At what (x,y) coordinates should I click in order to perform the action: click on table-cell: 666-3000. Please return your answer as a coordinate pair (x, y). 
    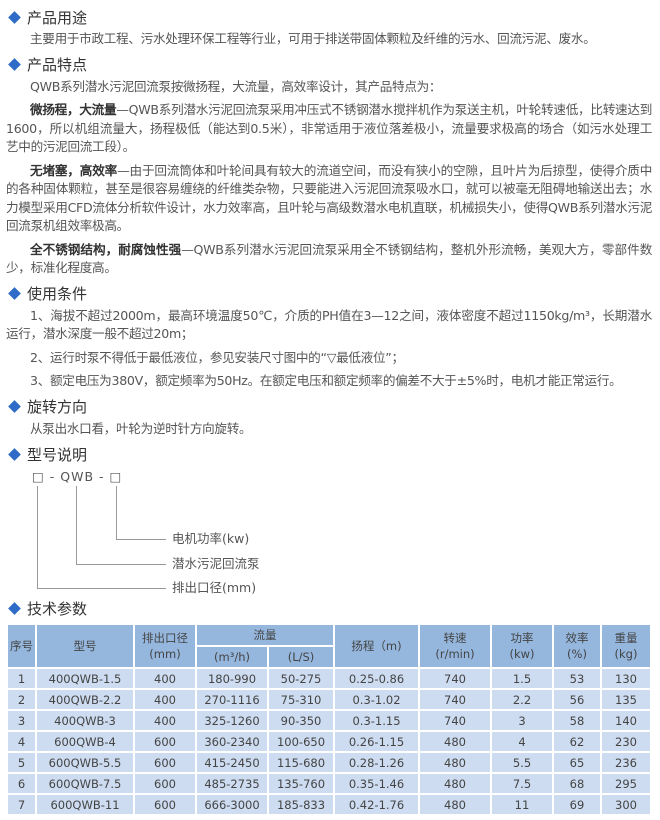
    Looking at the image, I should click on (232, 804).